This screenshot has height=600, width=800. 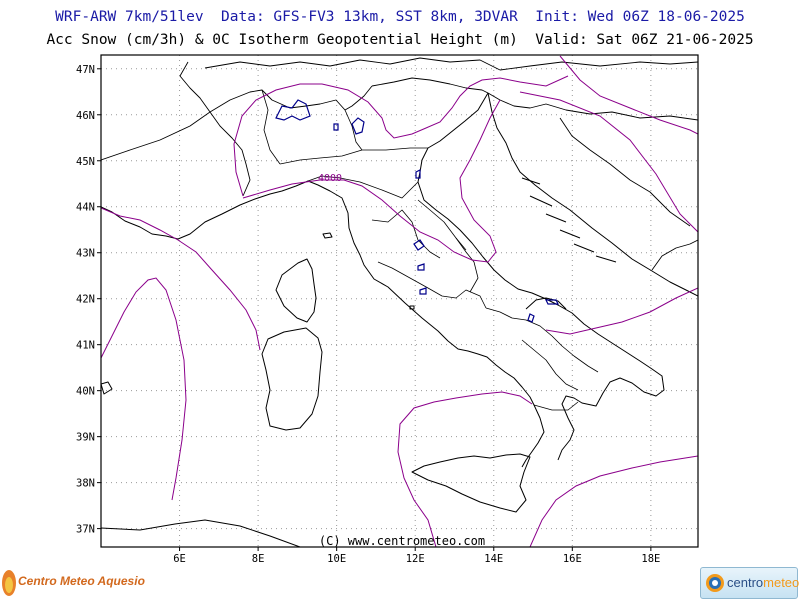 What do you see at coordinates (85, 208) in the screenshot?
I see `lat-label: 44N` at bounding box center [85, 208].